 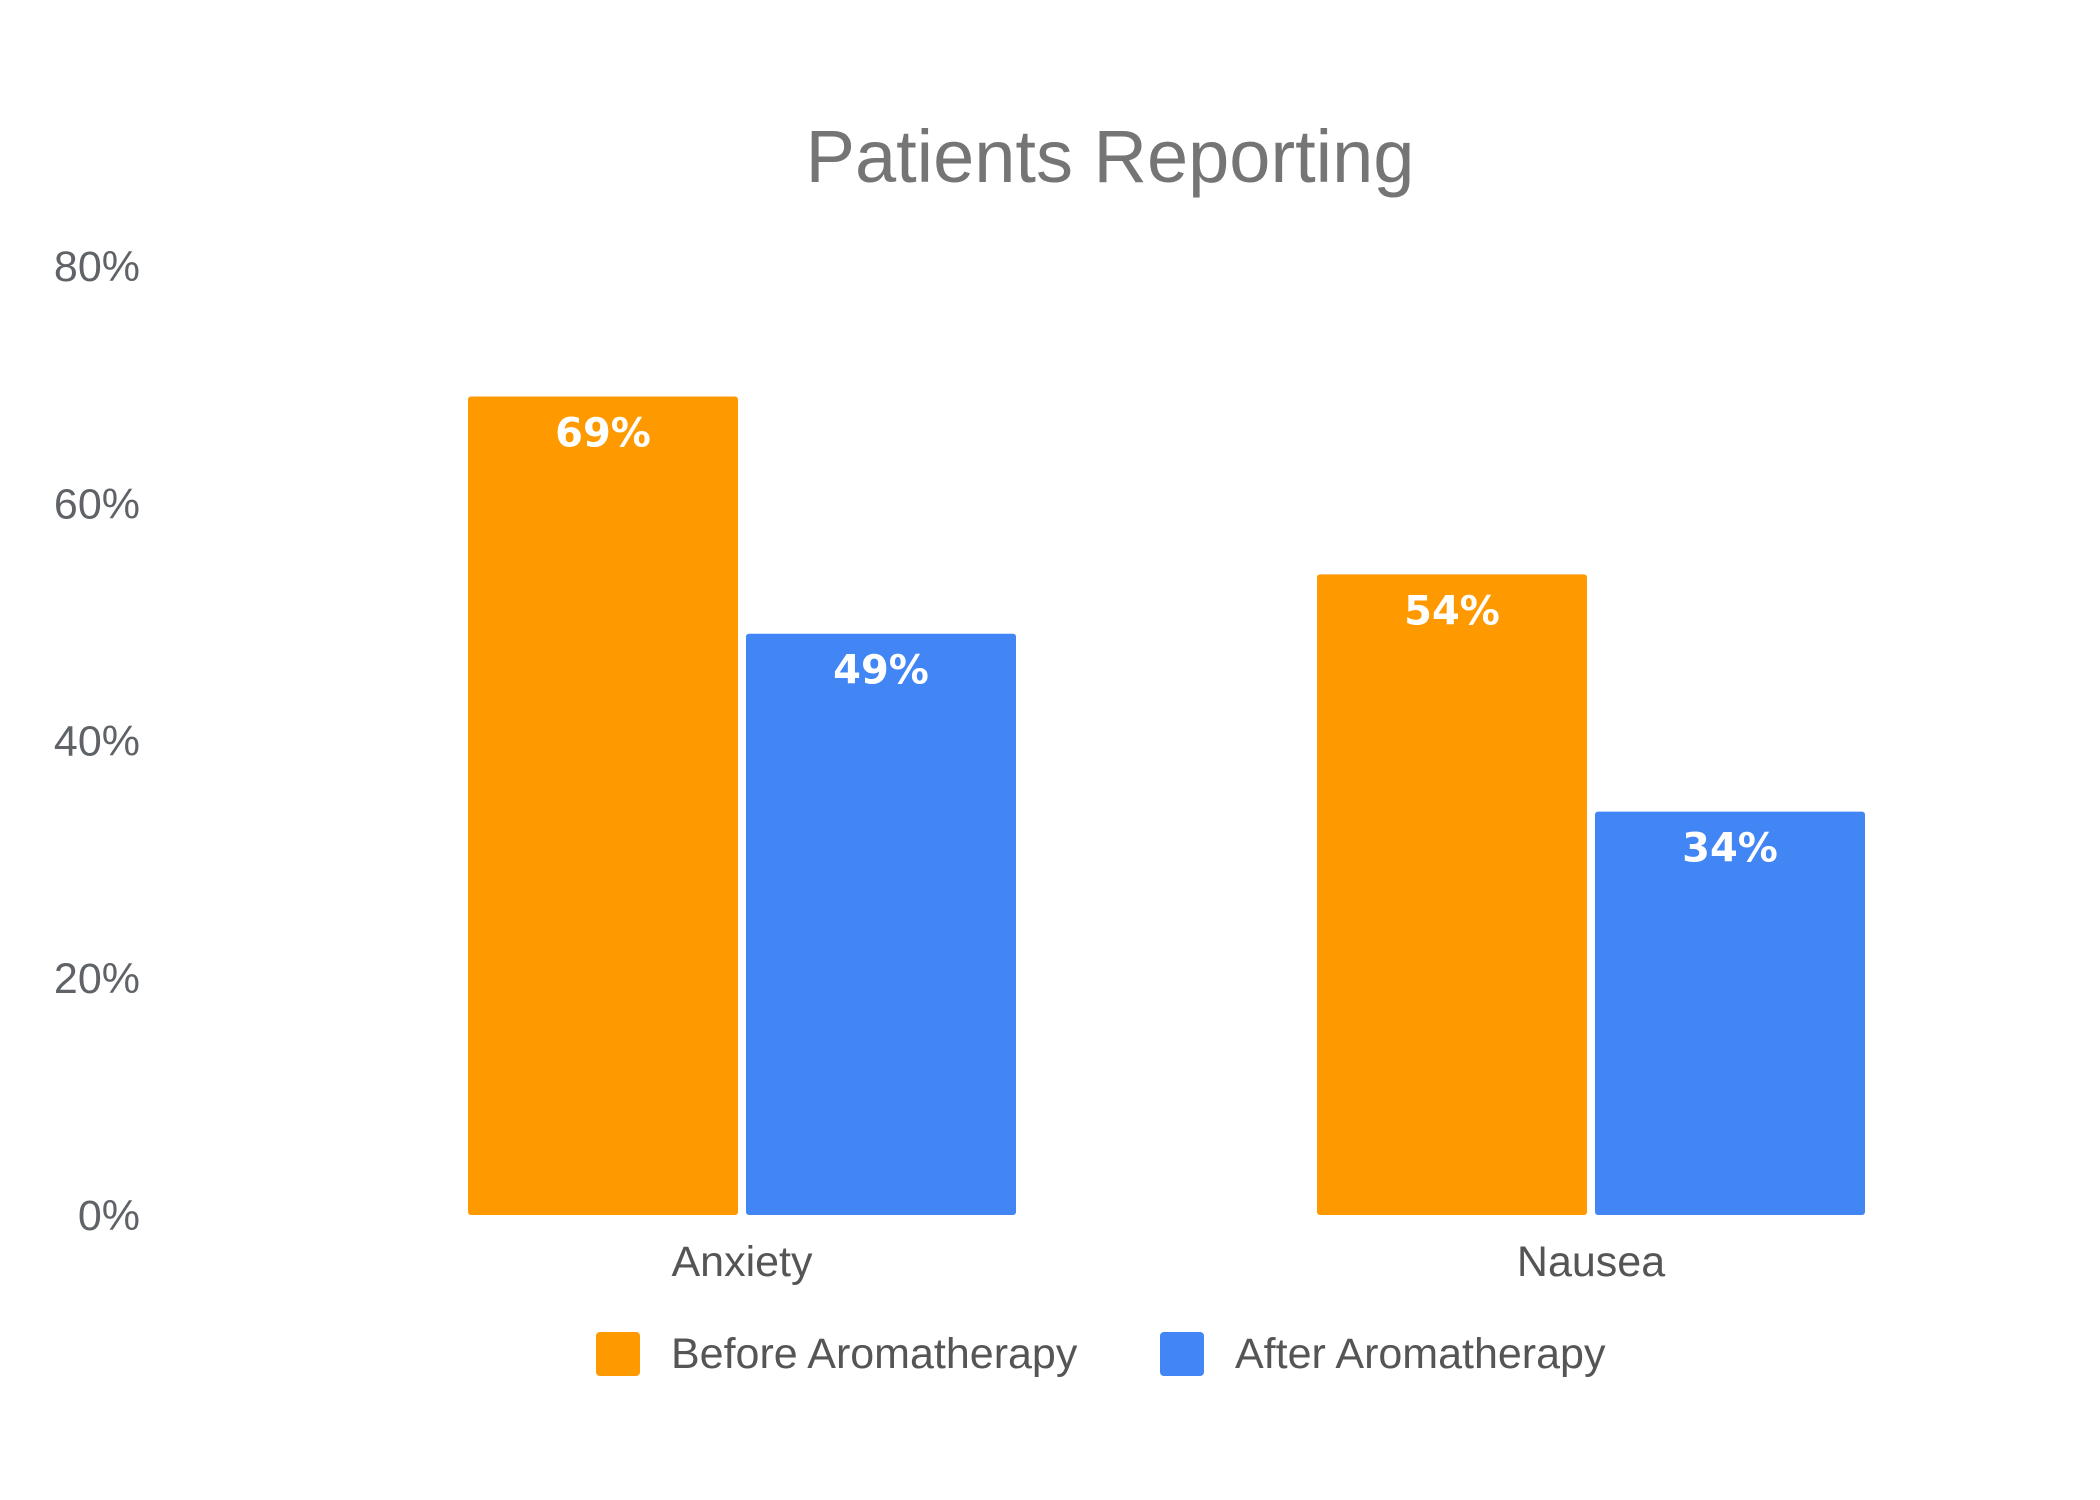 What do you see at coordinates (97, 979) in the screenshot?
I see `y-tick-label: 20%` at bounding box center [97, 979].